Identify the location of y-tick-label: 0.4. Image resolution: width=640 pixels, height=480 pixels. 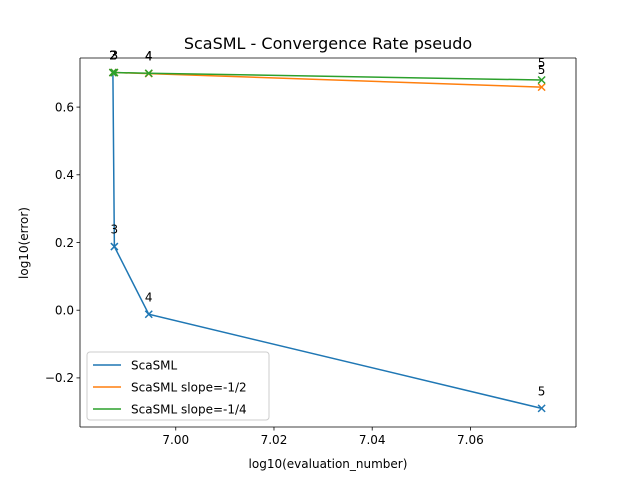
(64, 175).